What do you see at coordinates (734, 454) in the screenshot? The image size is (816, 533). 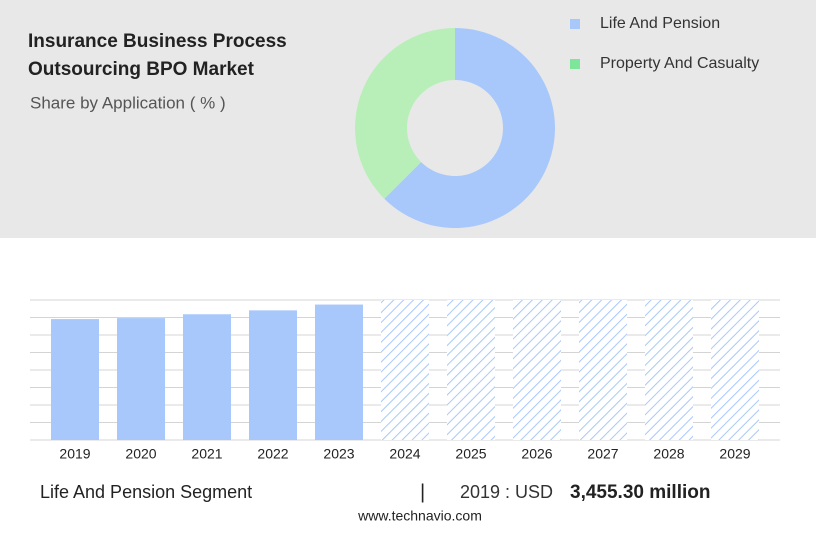 I see `x-tick-label: 2029` at bounding box center [734, 454].